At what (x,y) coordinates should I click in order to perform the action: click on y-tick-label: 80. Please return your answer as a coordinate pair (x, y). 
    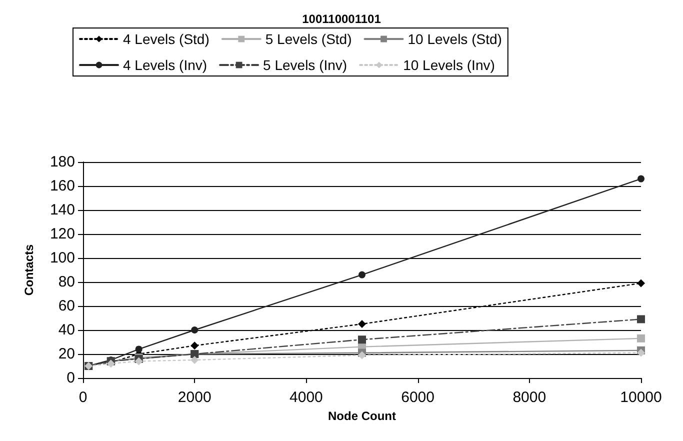
    Looking at the image, I should click on (66, 282).